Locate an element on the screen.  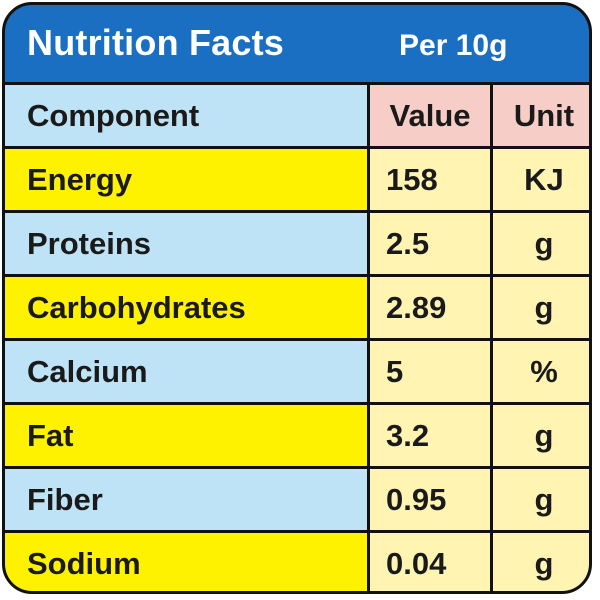
row-energy-value: 158 is located at coordinates (430, 179).